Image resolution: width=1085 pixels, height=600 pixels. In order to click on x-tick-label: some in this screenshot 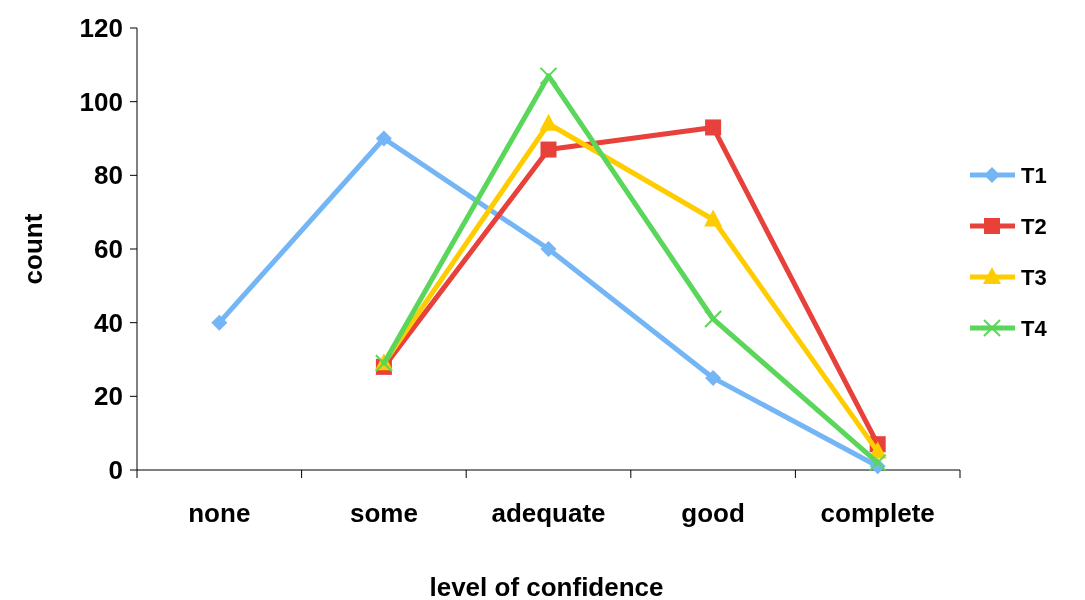, I will do `click(383, 513)`.